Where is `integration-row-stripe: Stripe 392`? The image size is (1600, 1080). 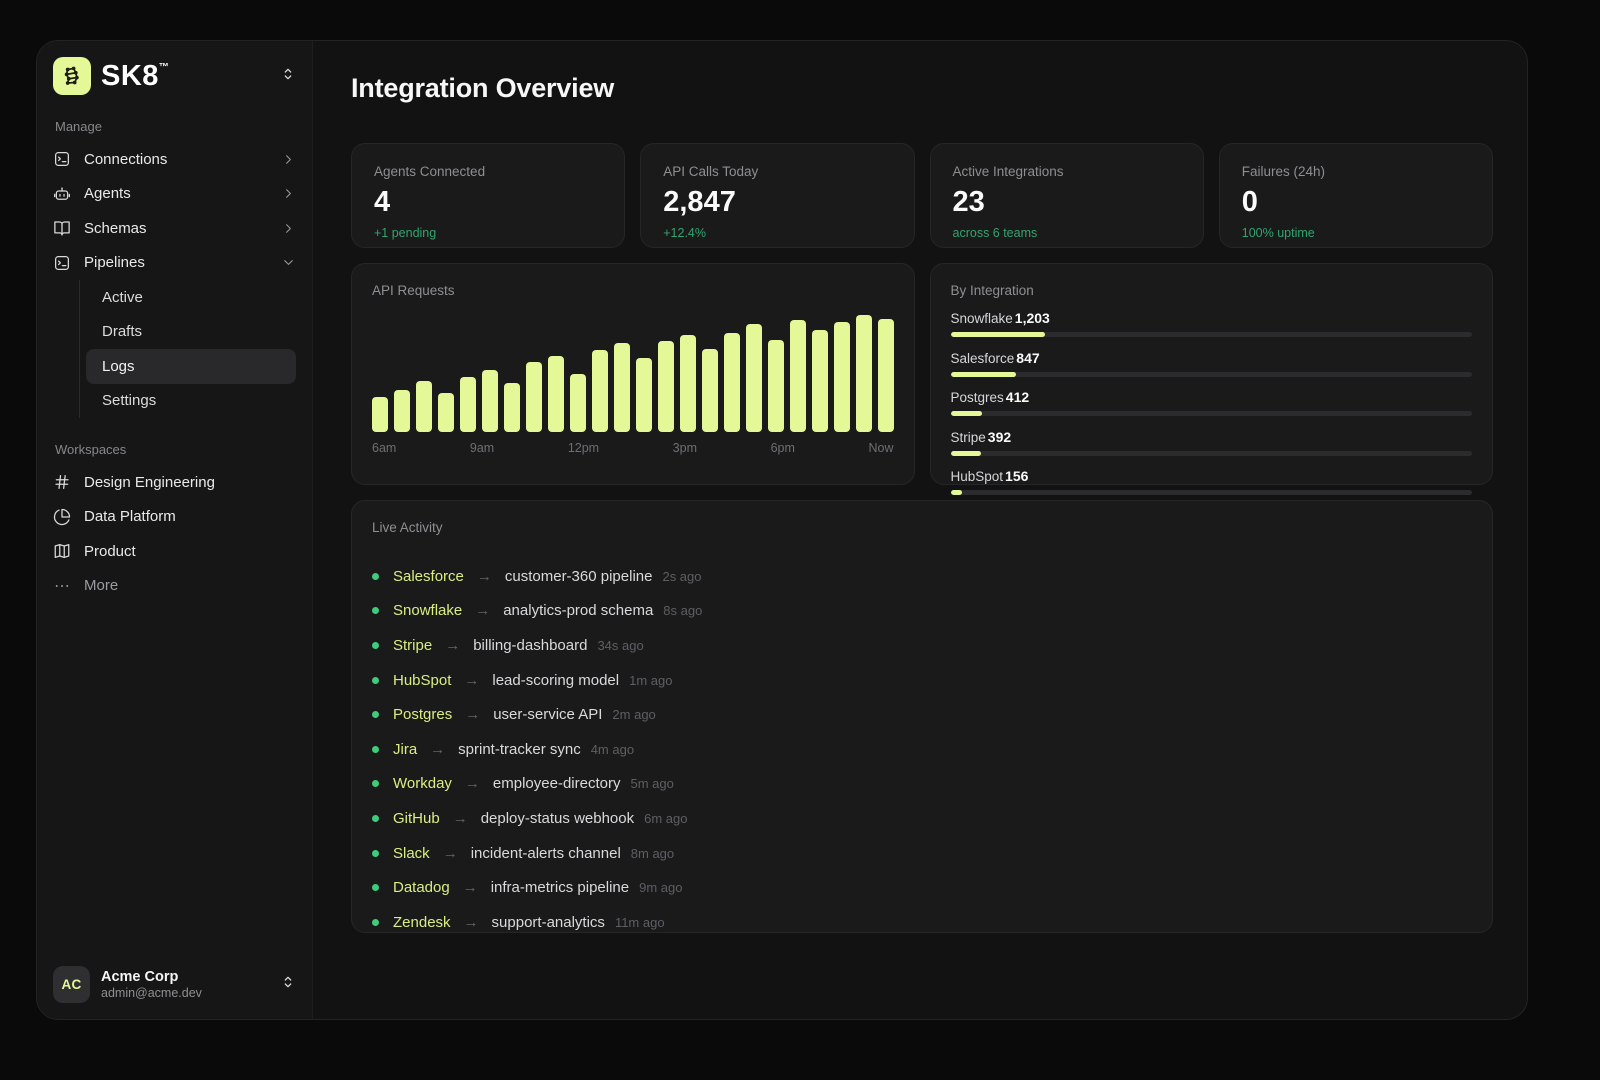
integration-row-stripe: Stripe 392 is located at coordinates (1211, 442).